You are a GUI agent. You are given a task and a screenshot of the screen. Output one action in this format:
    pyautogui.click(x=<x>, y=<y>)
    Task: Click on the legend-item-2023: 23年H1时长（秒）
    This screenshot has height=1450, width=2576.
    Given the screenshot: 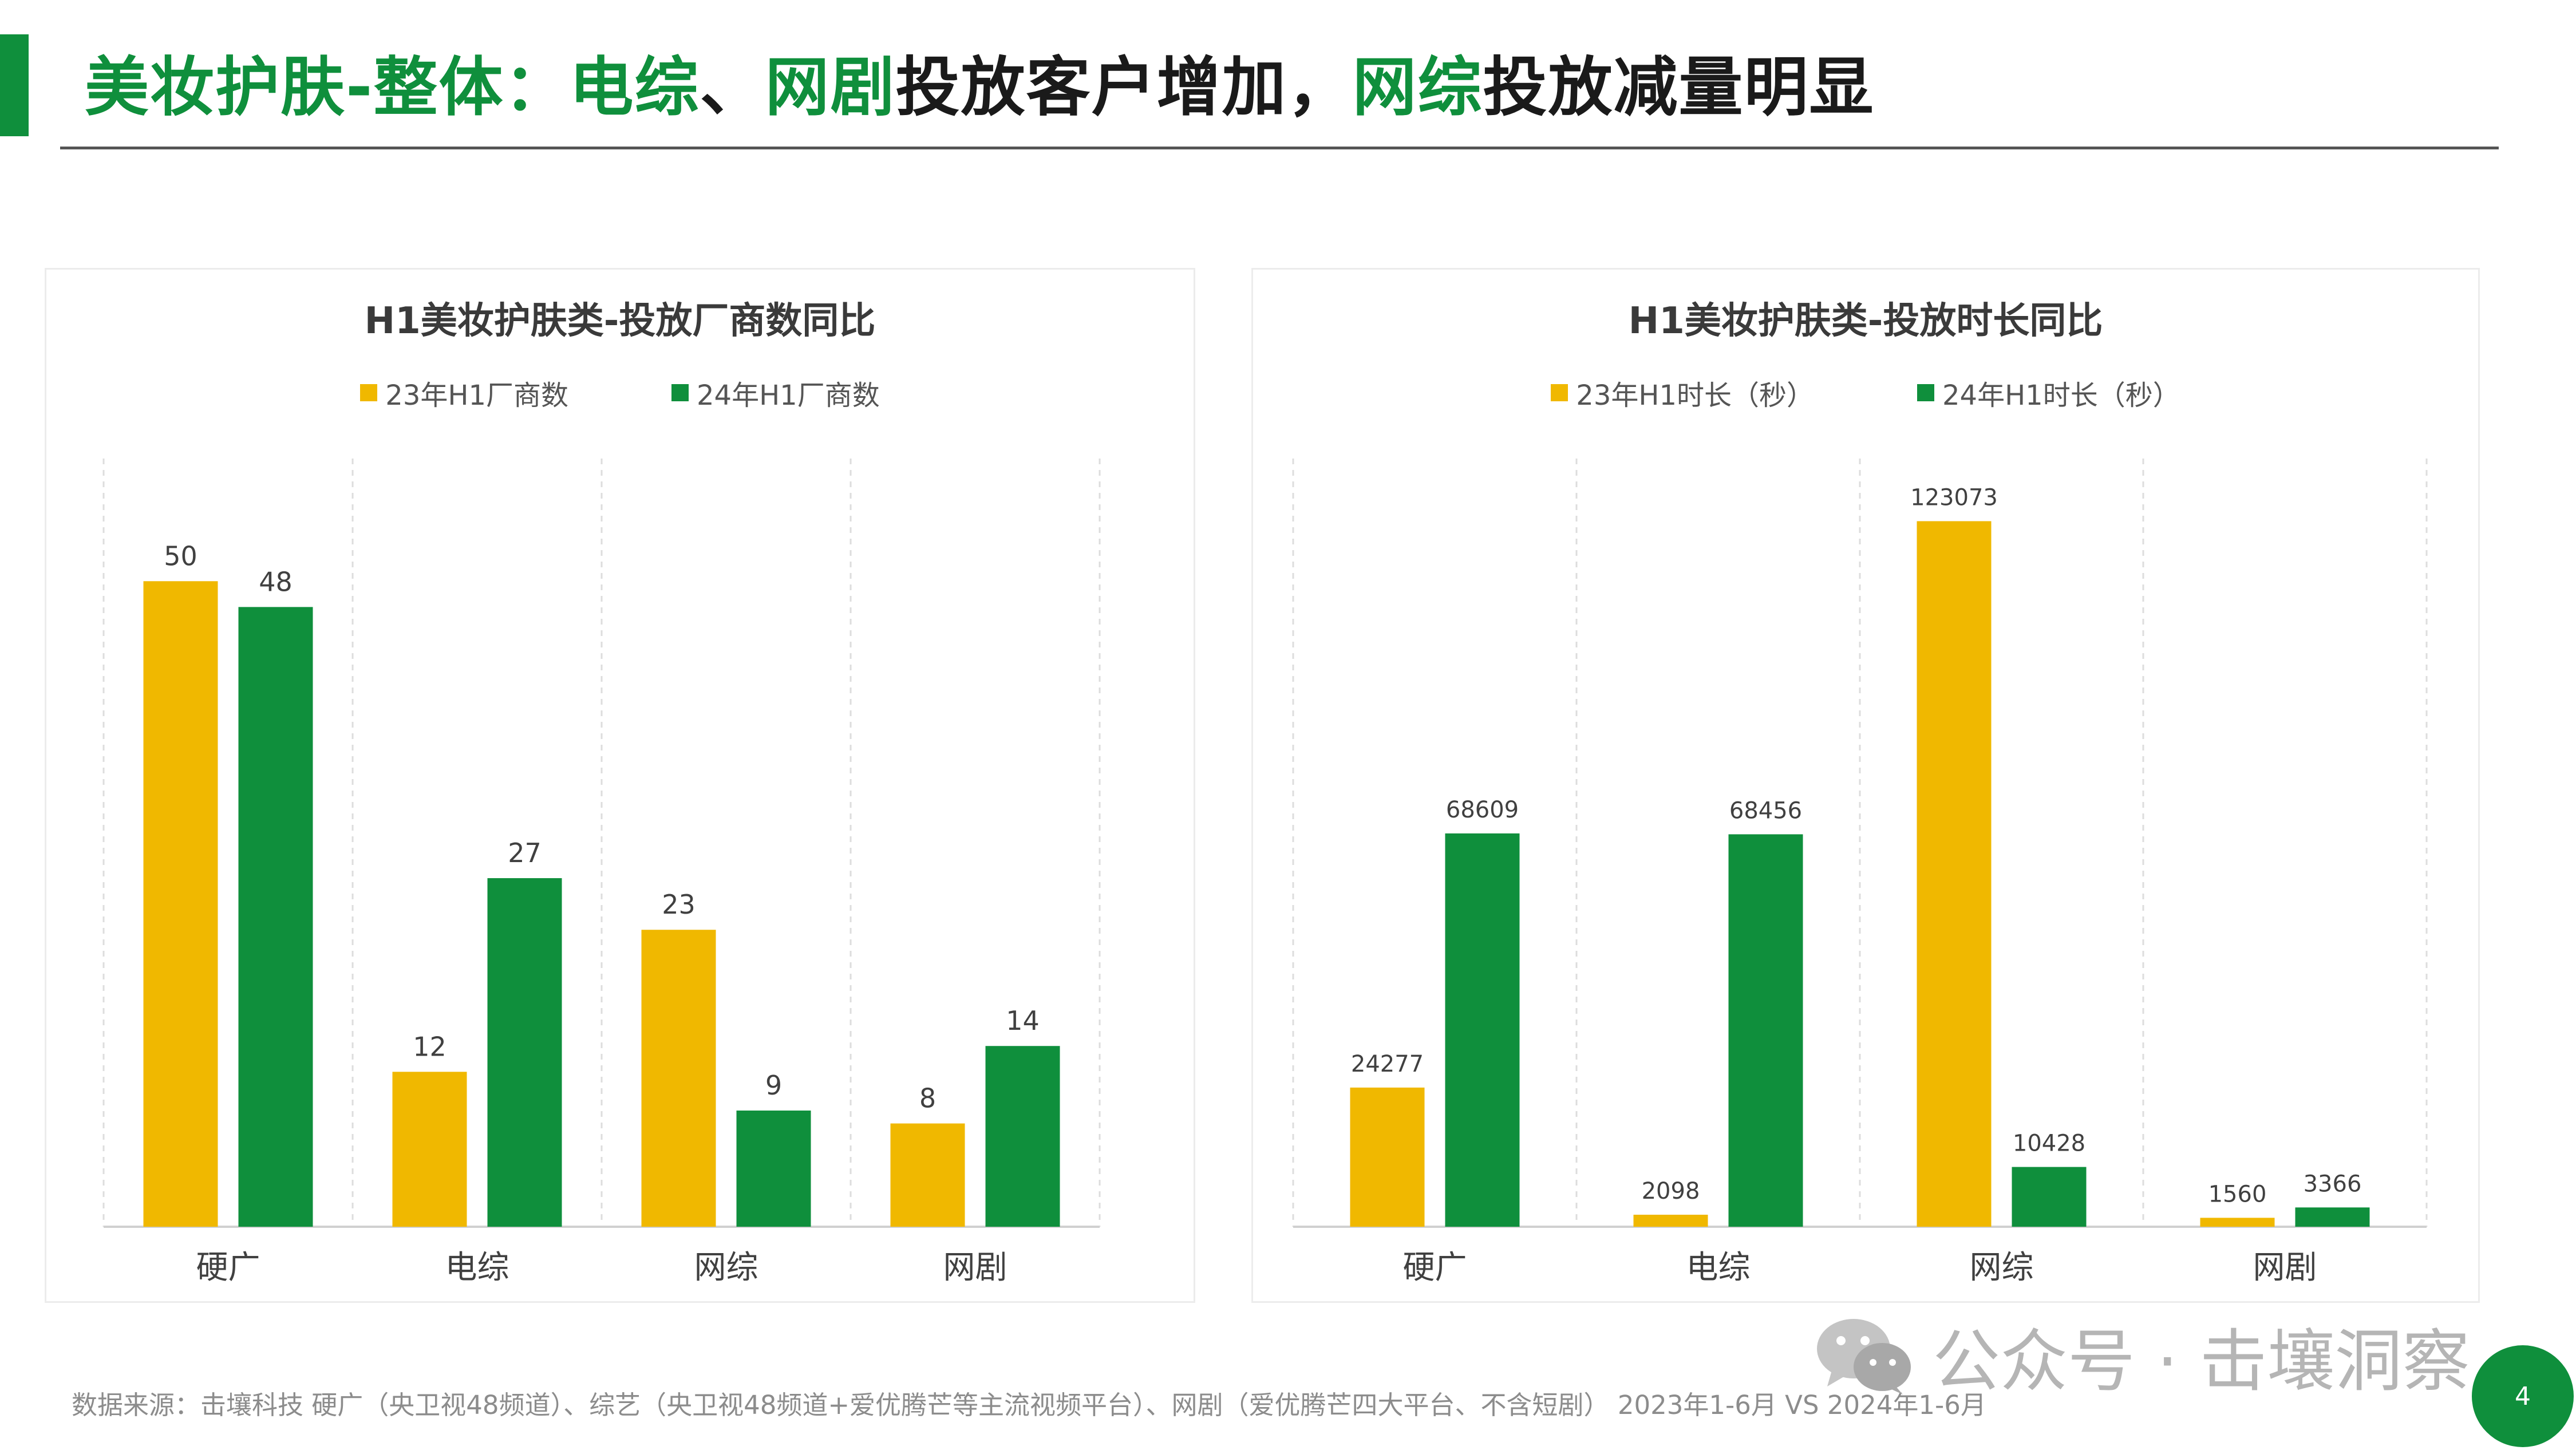 What is the action you would take?
    pyautogui.click(x=1682, y=393)
    